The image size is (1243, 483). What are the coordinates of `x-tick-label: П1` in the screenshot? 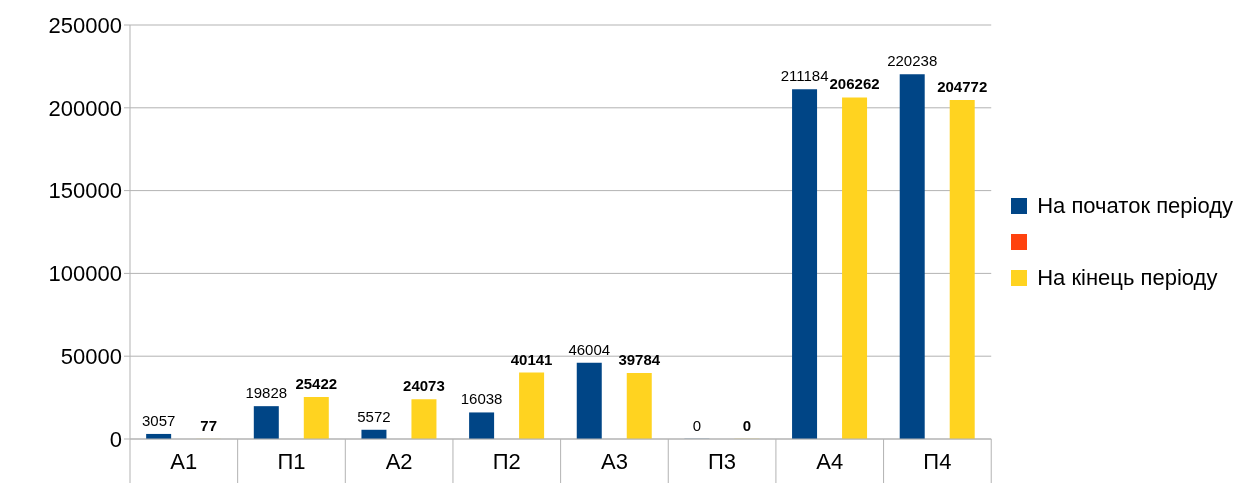 It's located at (291, 461).